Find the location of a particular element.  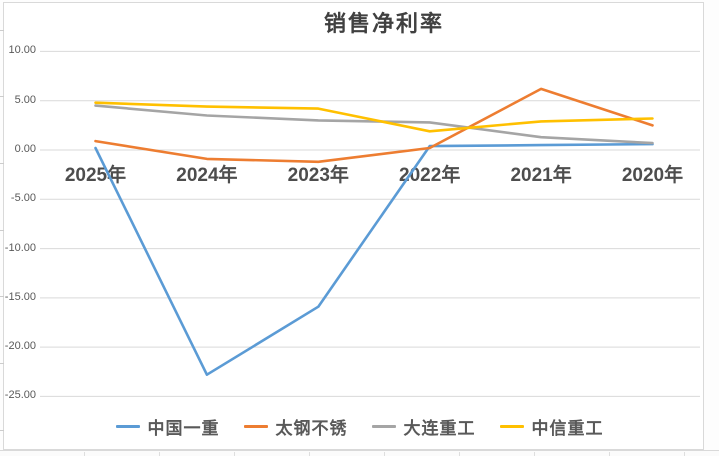

y-axis-label: -5.00 is located at coordinates (23, 198).